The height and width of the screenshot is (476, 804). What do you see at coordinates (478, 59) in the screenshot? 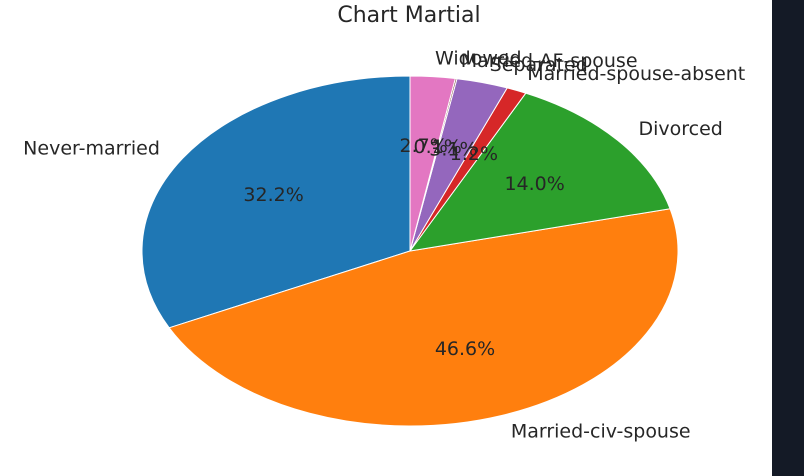
I see `pie-category-label-widowed: Widowed` at bounding box center [478, 59].